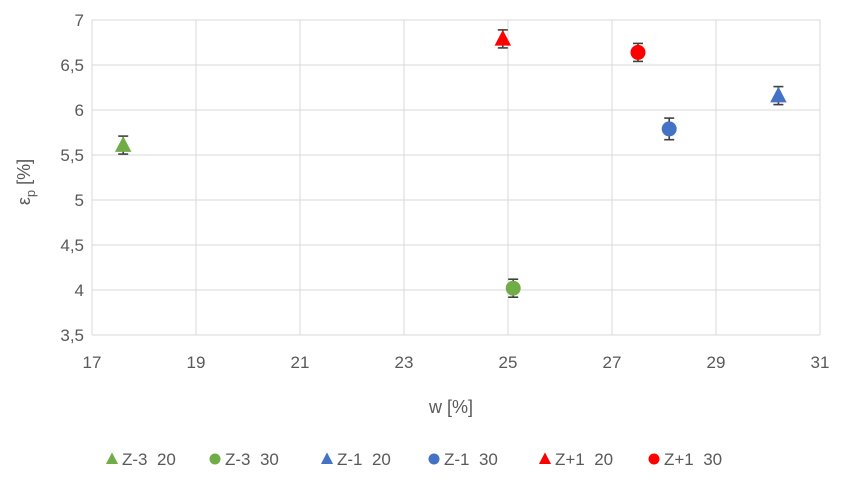  I want to click on legend-label: Z-3 30, so click(252, 459).